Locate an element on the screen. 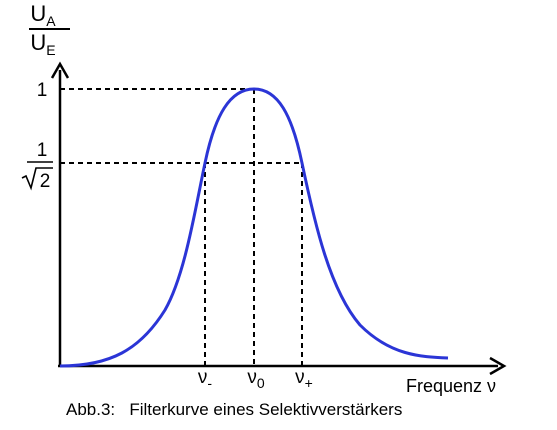 This screenshot has width=557, height=430. y-tick-max: 1 is located at coordinates (42, 90).